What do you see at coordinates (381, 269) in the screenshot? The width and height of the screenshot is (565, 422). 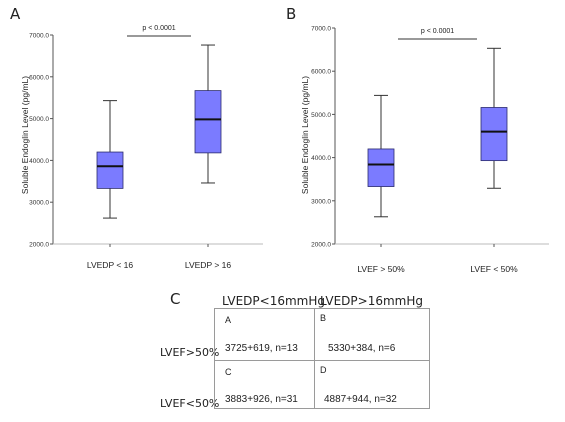 I see `x-category-label: LVEF > 50%` at bounding box center [381, 269].